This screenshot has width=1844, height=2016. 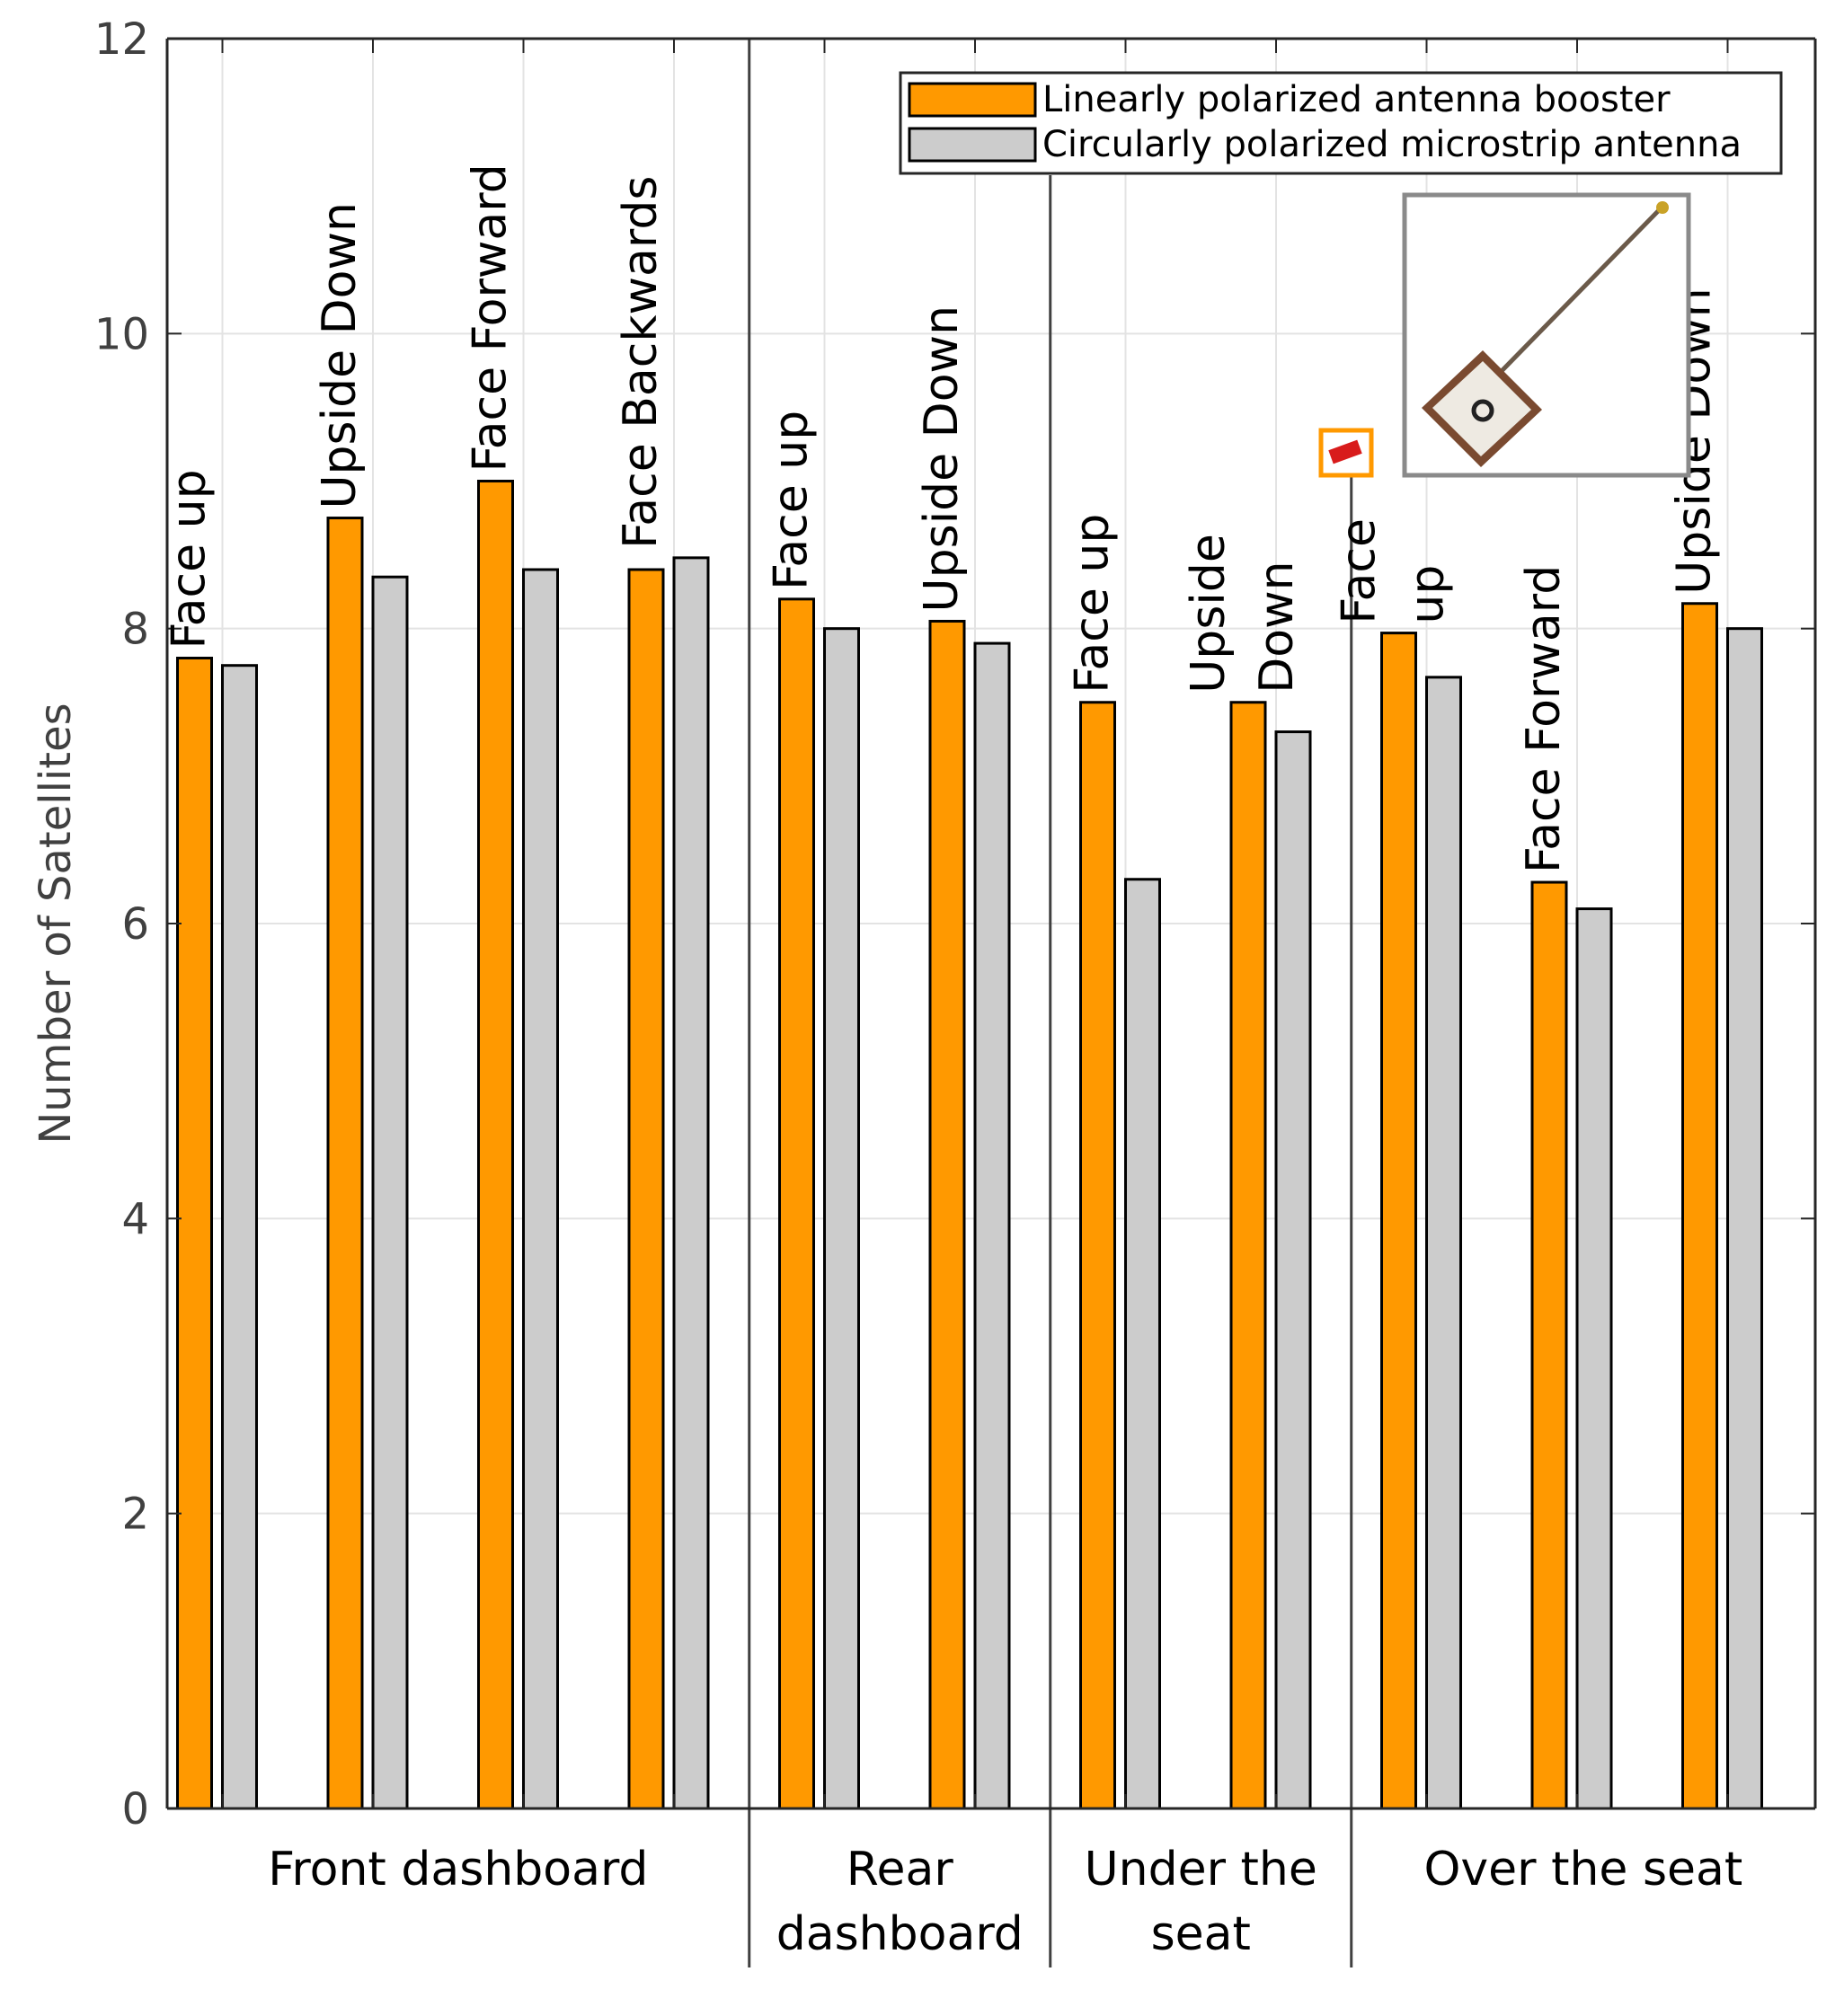 I want to click on inset-feed-point, so click(x=1482, y=410).